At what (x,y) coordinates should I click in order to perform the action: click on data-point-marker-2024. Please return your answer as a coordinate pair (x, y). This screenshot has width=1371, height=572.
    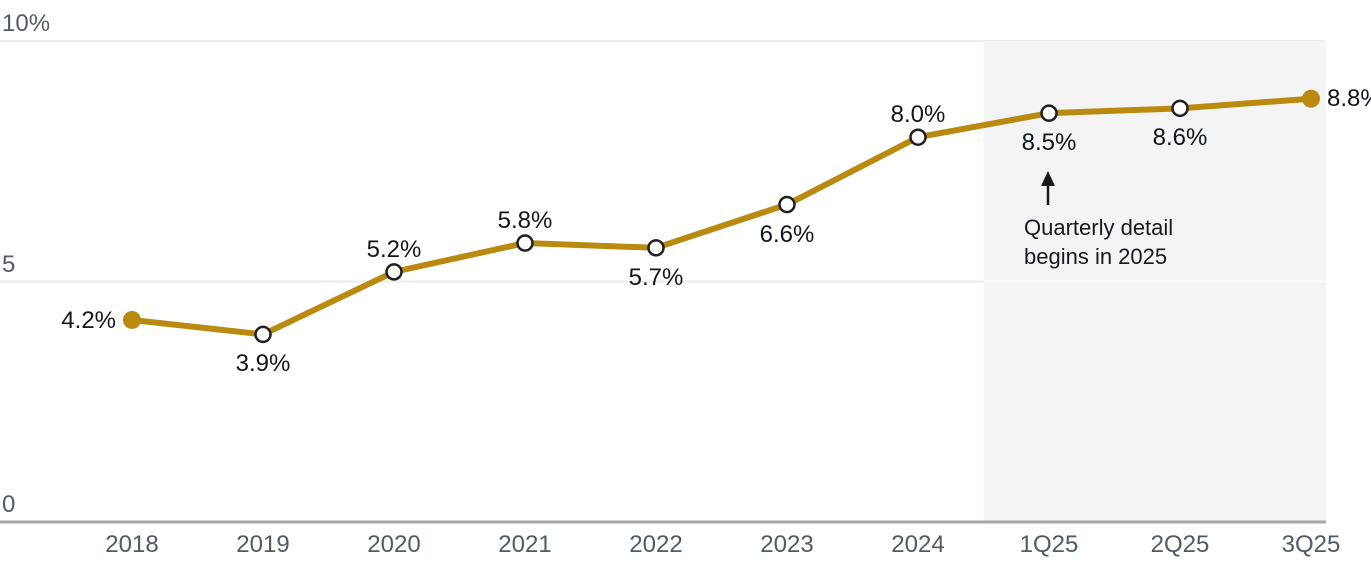
    Looking at the image, I should click on (918, 137).